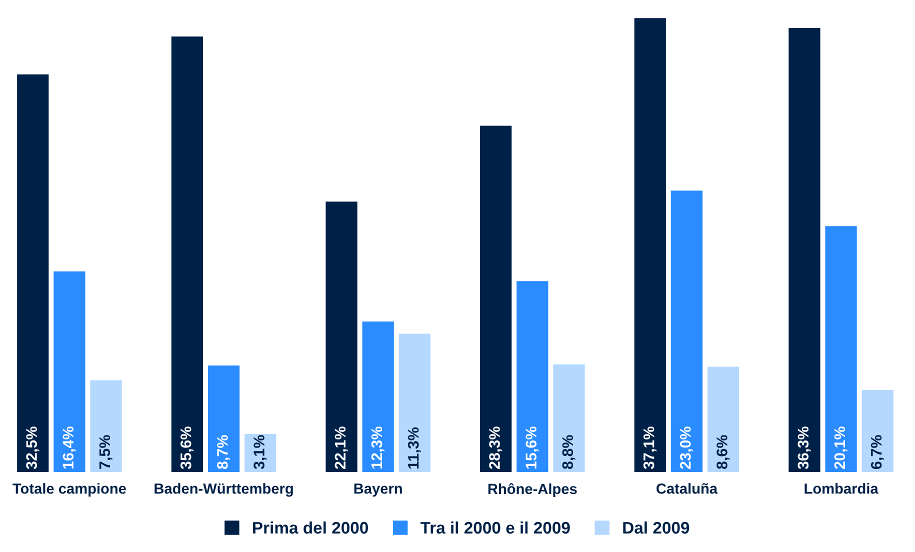  What do you see at coordinates (105, 452) in the screenshot?
I see `data-label: 7,5%` at bounding box center [105, 452].